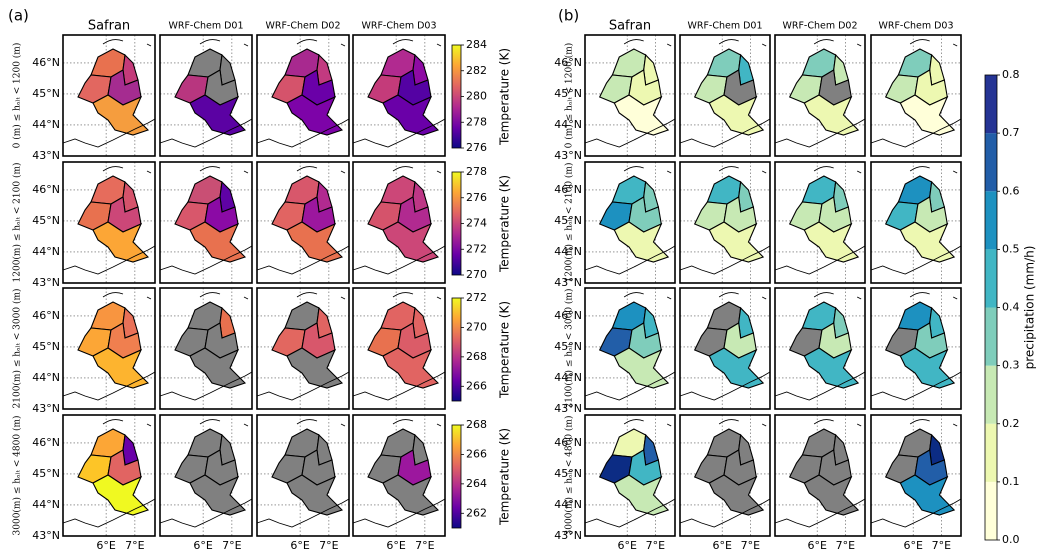  I want to click on colorbar-tick-label: 268, so click(476, 424).